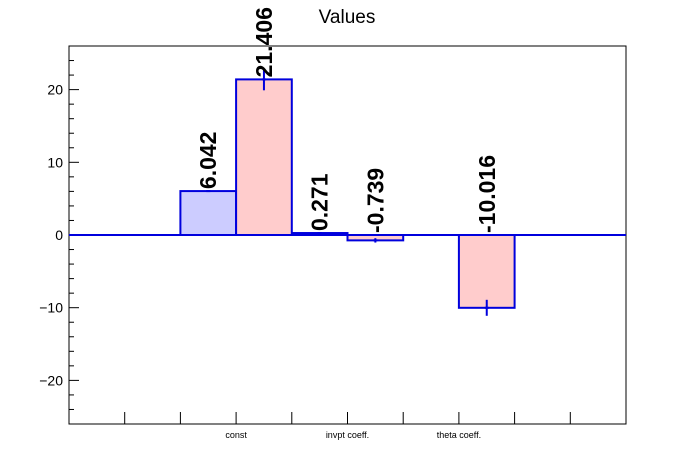 The image size is (696, 472). Describe the element at coordinates (55, 90) in the screenshot. I see `y-tick-label: 20` at that location.